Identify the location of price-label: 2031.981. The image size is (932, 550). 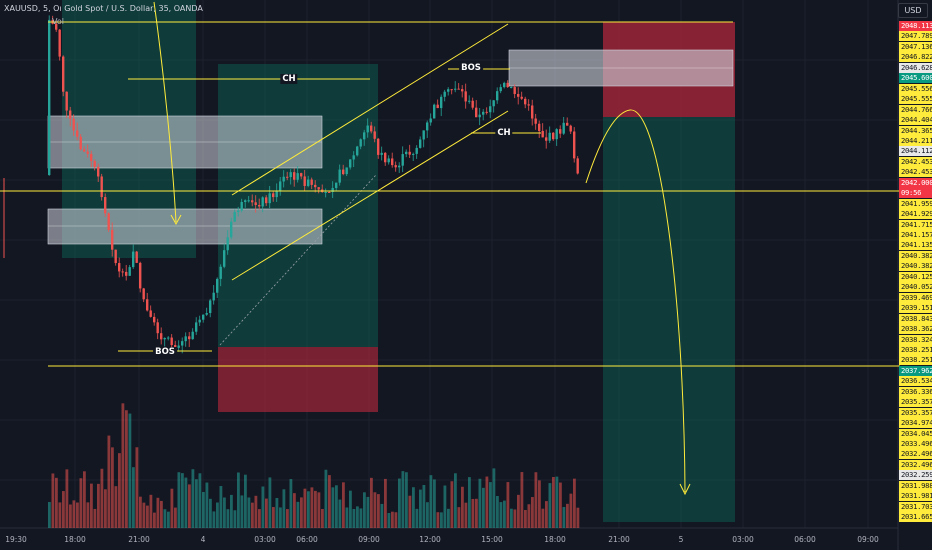
(915, 496).